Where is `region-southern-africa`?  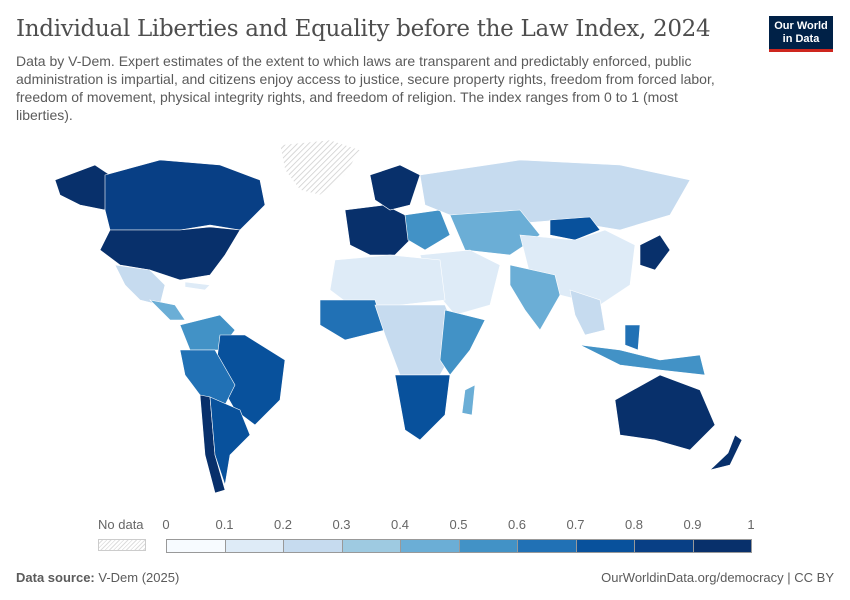 region-southern-africa is located at coordinates (422, 407).